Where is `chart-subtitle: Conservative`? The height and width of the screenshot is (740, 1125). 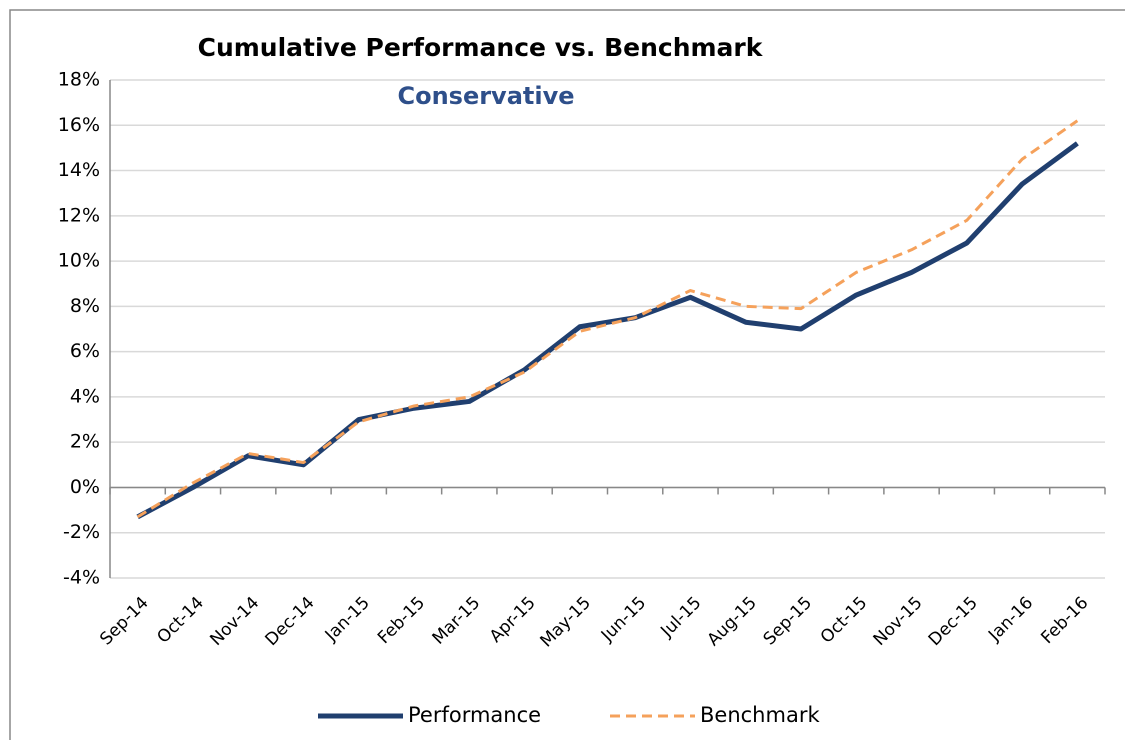 chart-subtitle: Conservative is located at coordinates (485, 96).